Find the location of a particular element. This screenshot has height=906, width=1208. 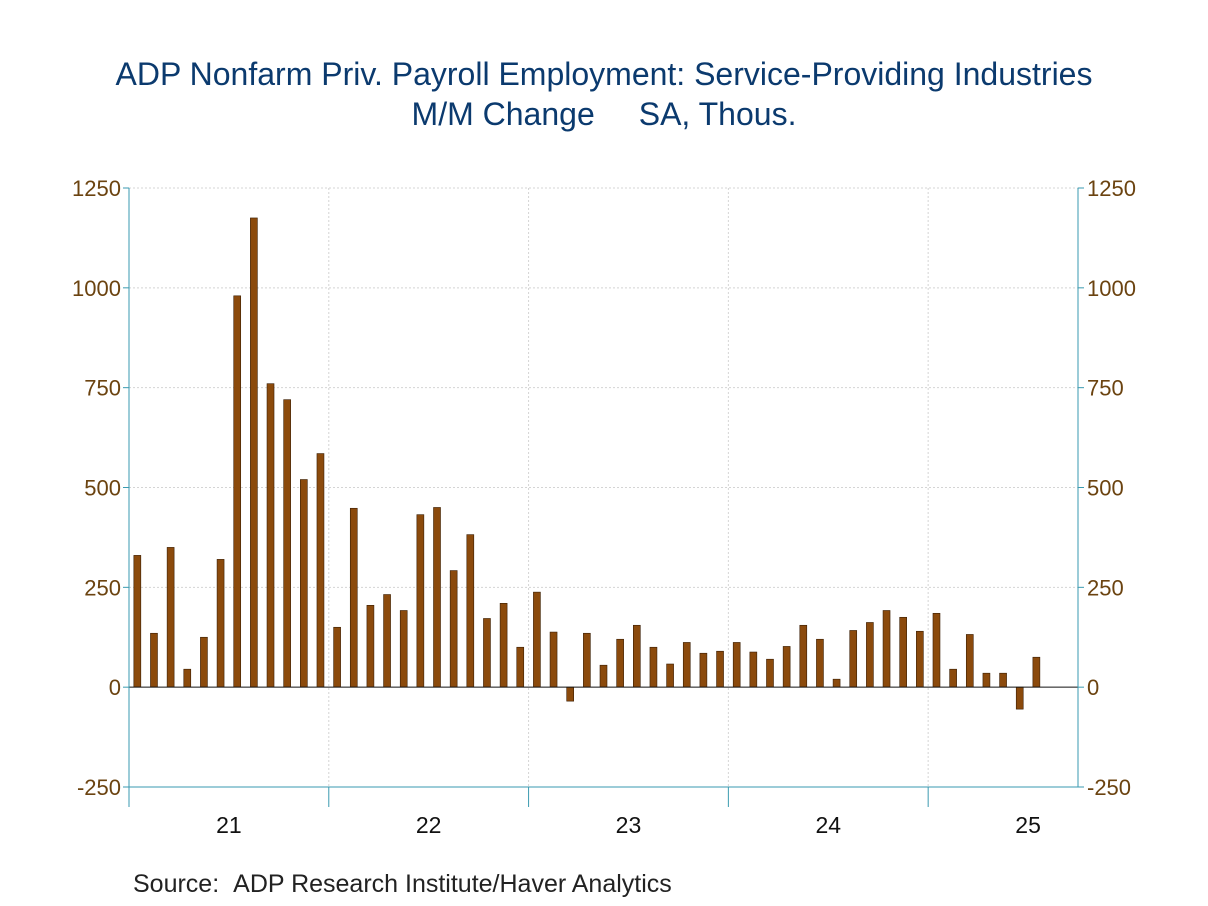

subtitle-units: SA, Thous. is located at coordinates (717, 114).